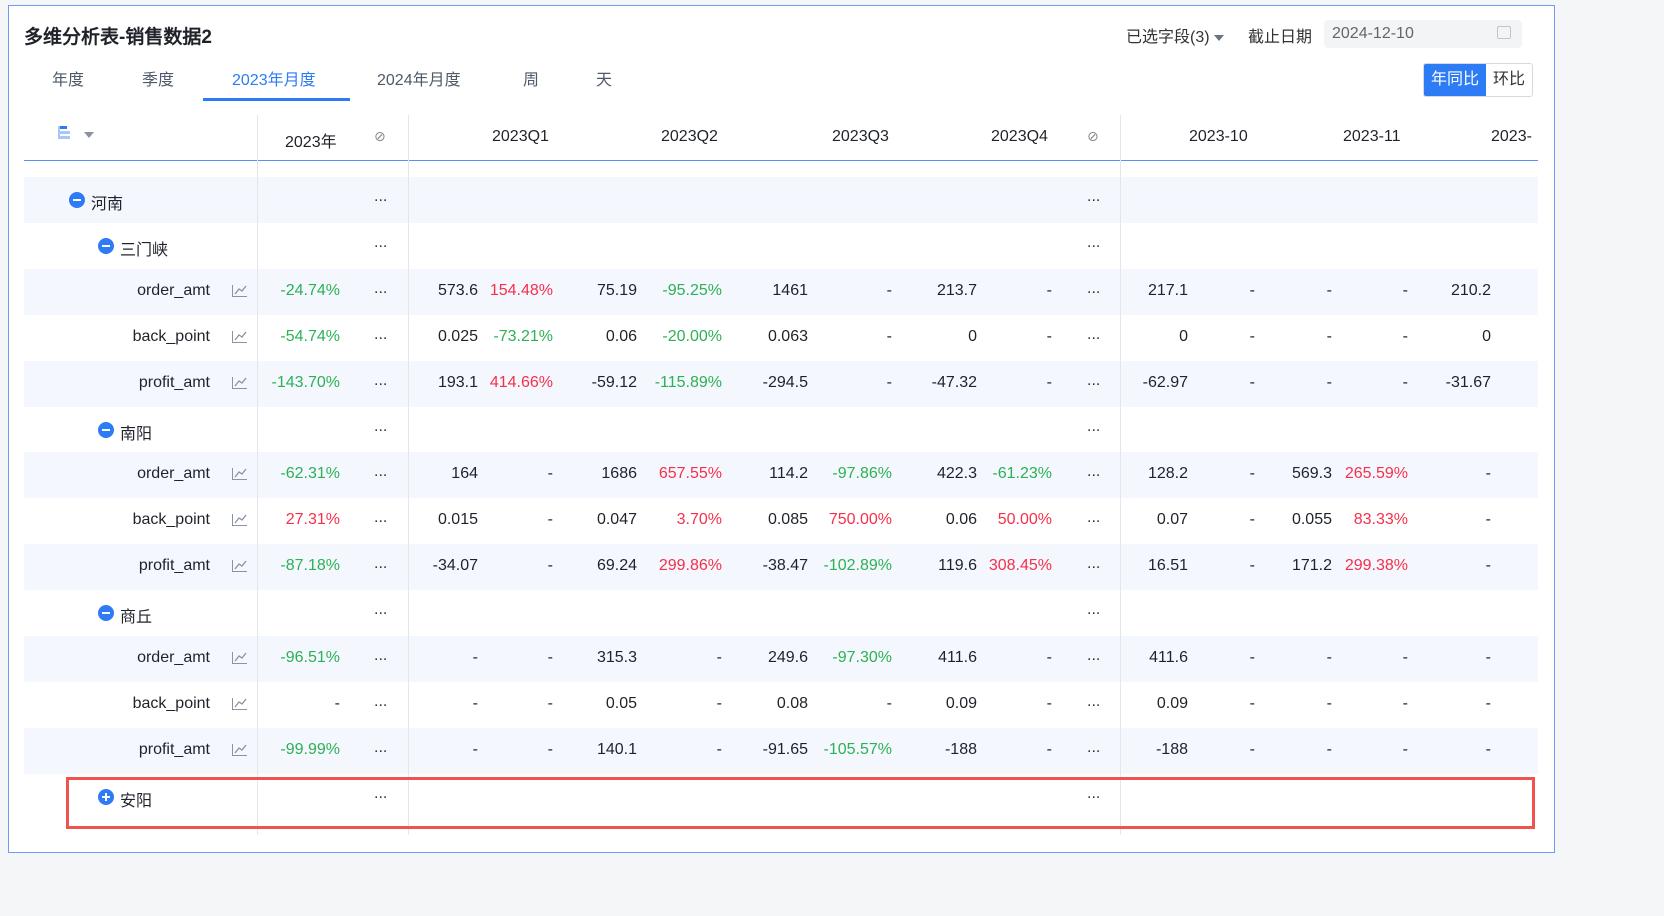  What do you see at coordinates (1311, 474) in the screenshot?
I see `value-cell: 569.3` at bounding box center [1311, 474].